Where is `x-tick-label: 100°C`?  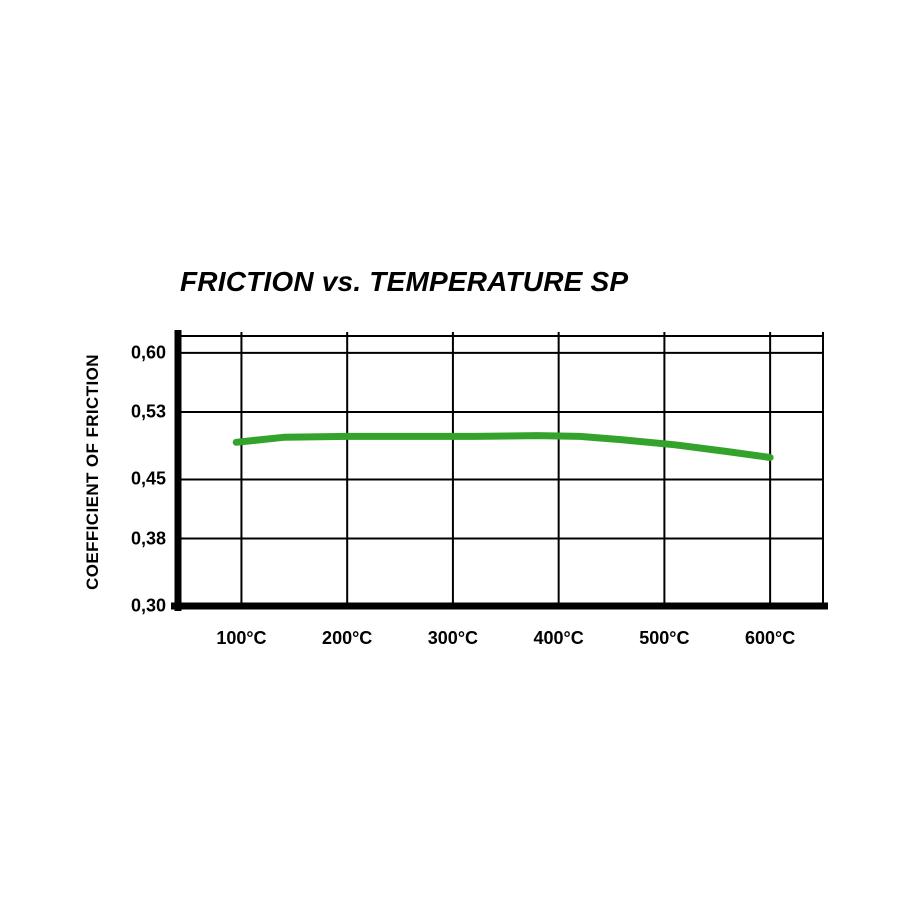
x-tick-label: 100°C is located at coordinates (241, 638).